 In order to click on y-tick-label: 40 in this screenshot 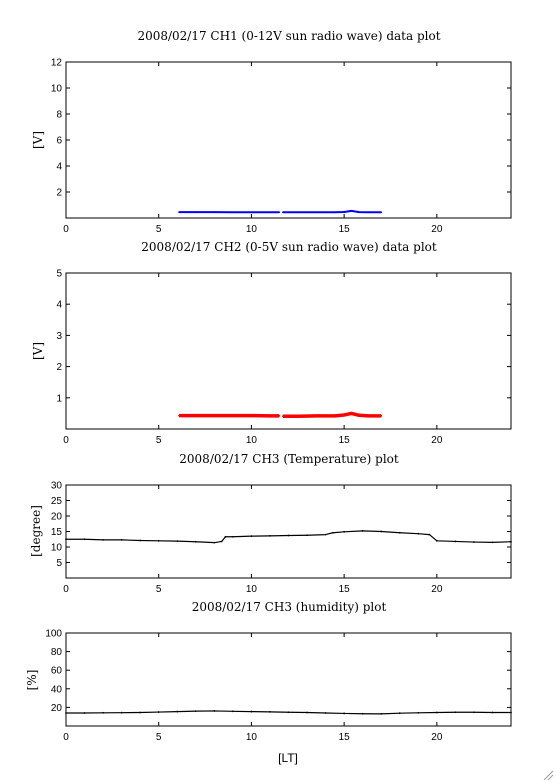, I will do `click(57, 689)`.